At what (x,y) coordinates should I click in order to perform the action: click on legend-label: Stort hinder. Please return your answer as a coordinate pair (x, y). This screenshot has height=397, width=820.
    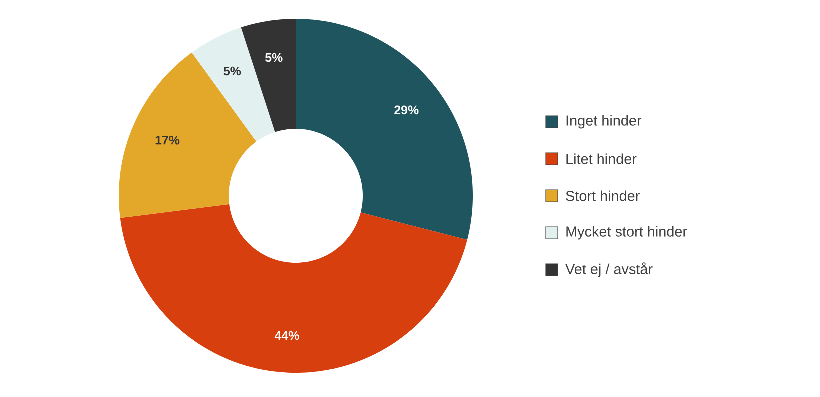
    Looking at the image, I should click on (603, 196).